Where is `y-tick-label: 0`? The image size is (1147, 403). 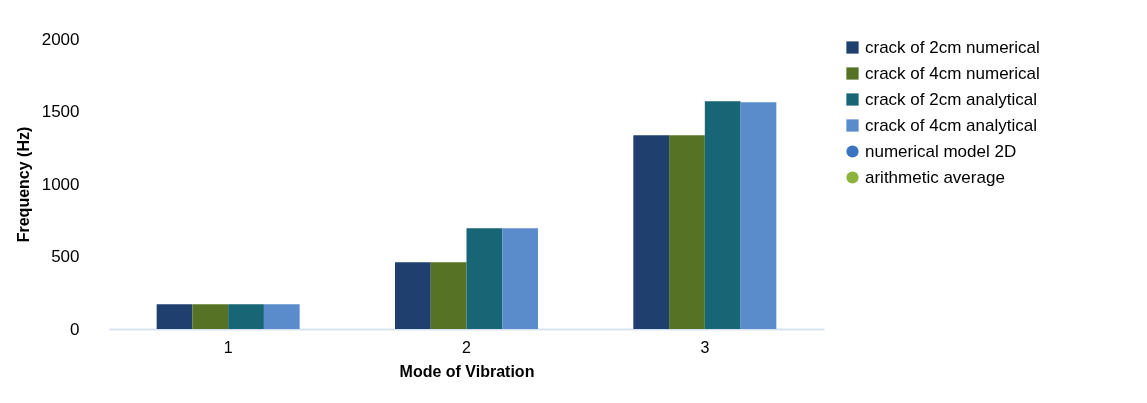 y-tick-label: 0 is located at coordinates (75, 329).